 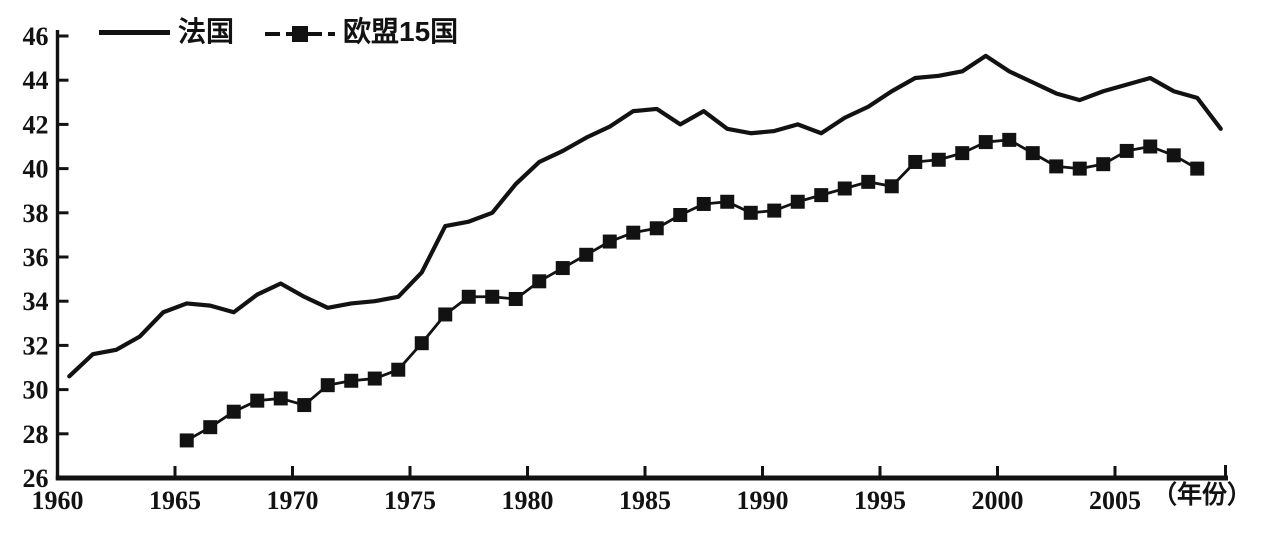 What do you see at coordinates (915, 161) in the screenshot?
I see `eu15-marker-1996` at bounding box center [915, 161].